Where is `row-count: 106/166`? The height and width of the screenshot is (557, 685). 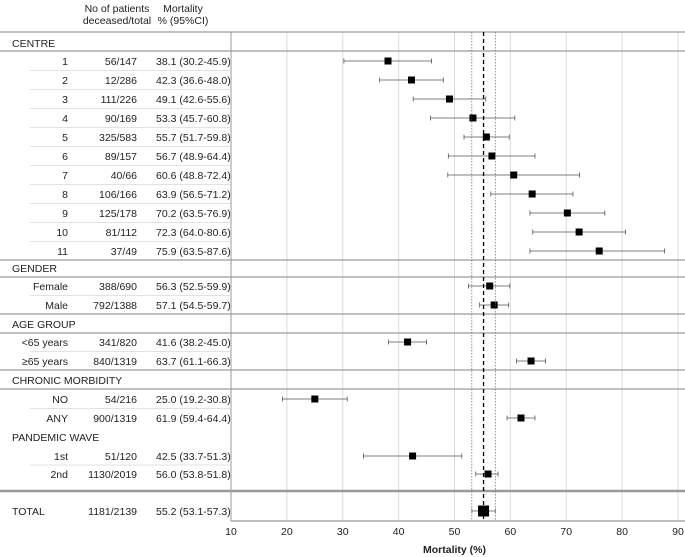 row-count: 106/166 is located at coordinates (118, 195).